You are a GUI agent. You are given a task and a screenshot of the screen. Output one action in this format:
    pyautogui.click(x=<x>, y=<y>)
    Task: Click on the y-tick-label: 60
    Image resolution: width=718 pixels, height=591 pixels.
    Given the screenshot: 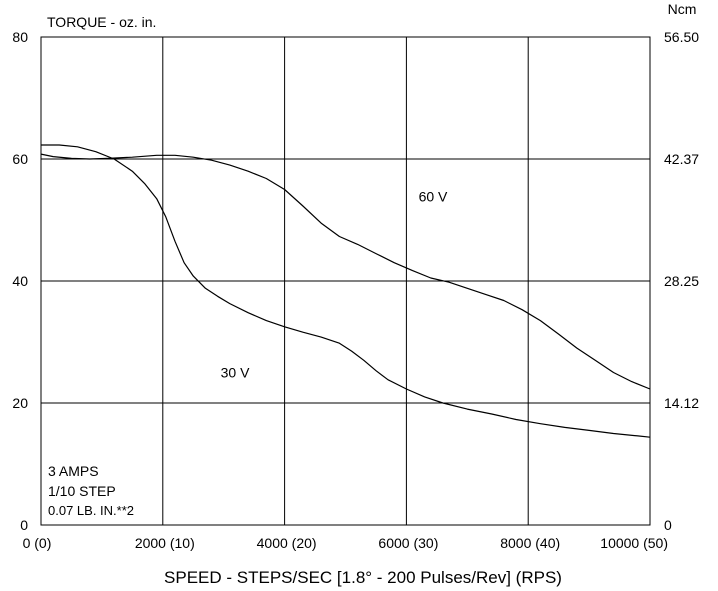 What is the action you would take?
    pyautogui.click(x=20, y=159)
    